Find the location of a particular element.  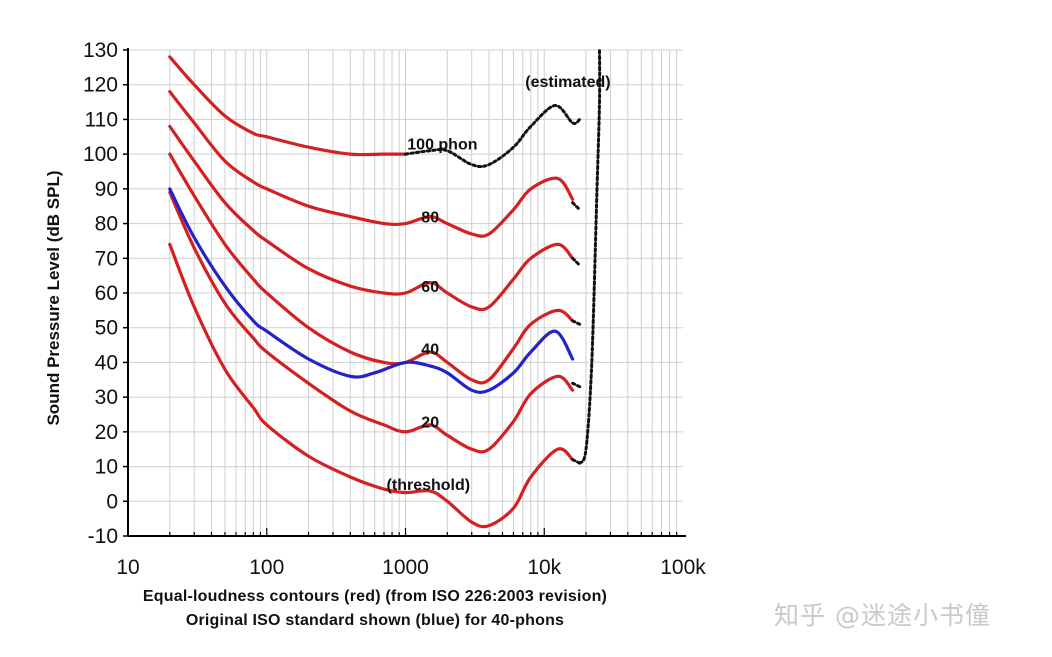

series-original-iso-40-phons is located at coordinates (371, 290).